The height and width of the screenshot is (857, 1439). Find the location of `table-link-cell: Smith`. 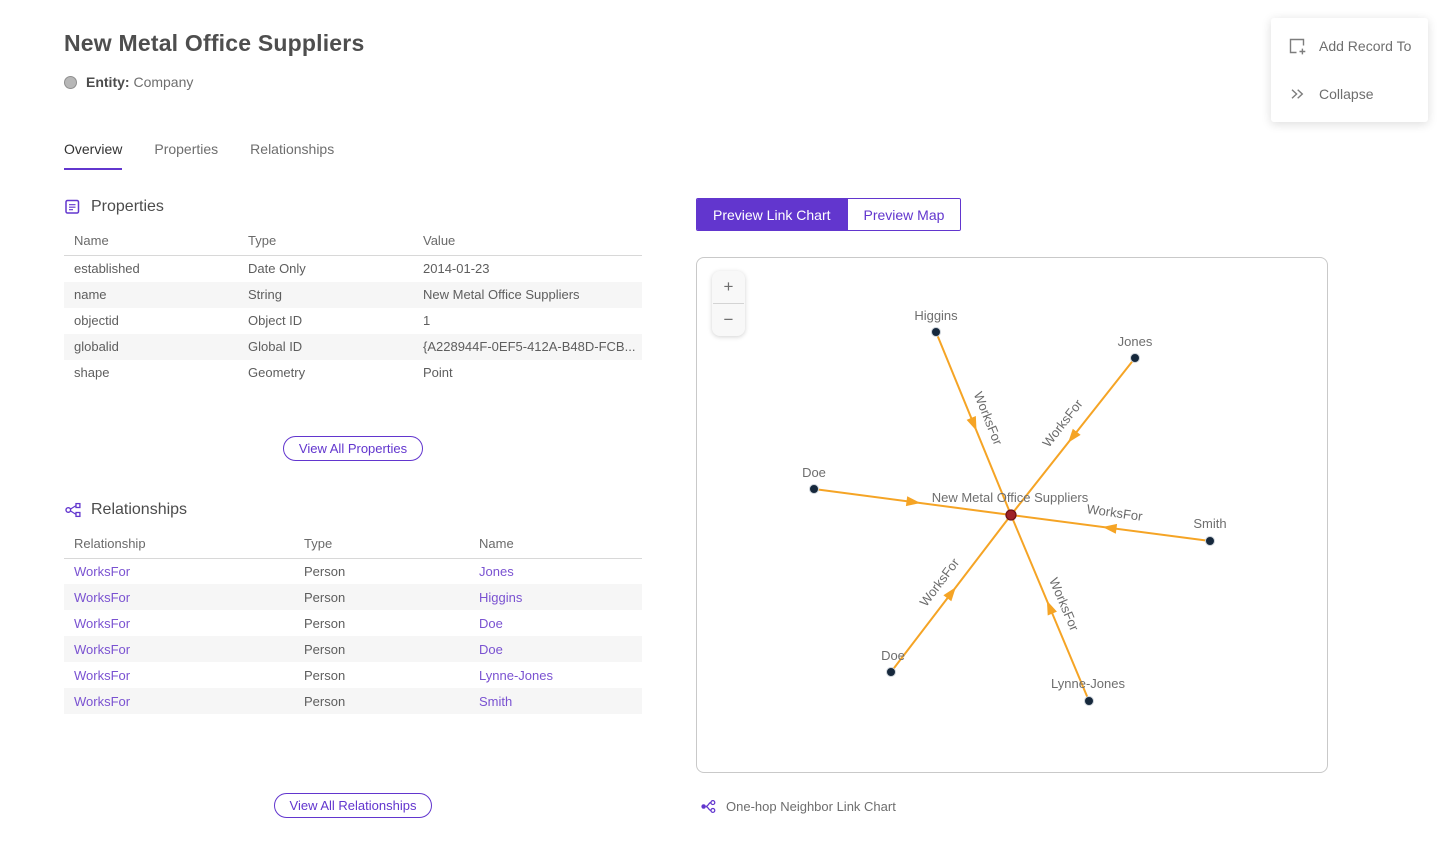

table-link-cell: Smith is located at coordinates (496, 701).